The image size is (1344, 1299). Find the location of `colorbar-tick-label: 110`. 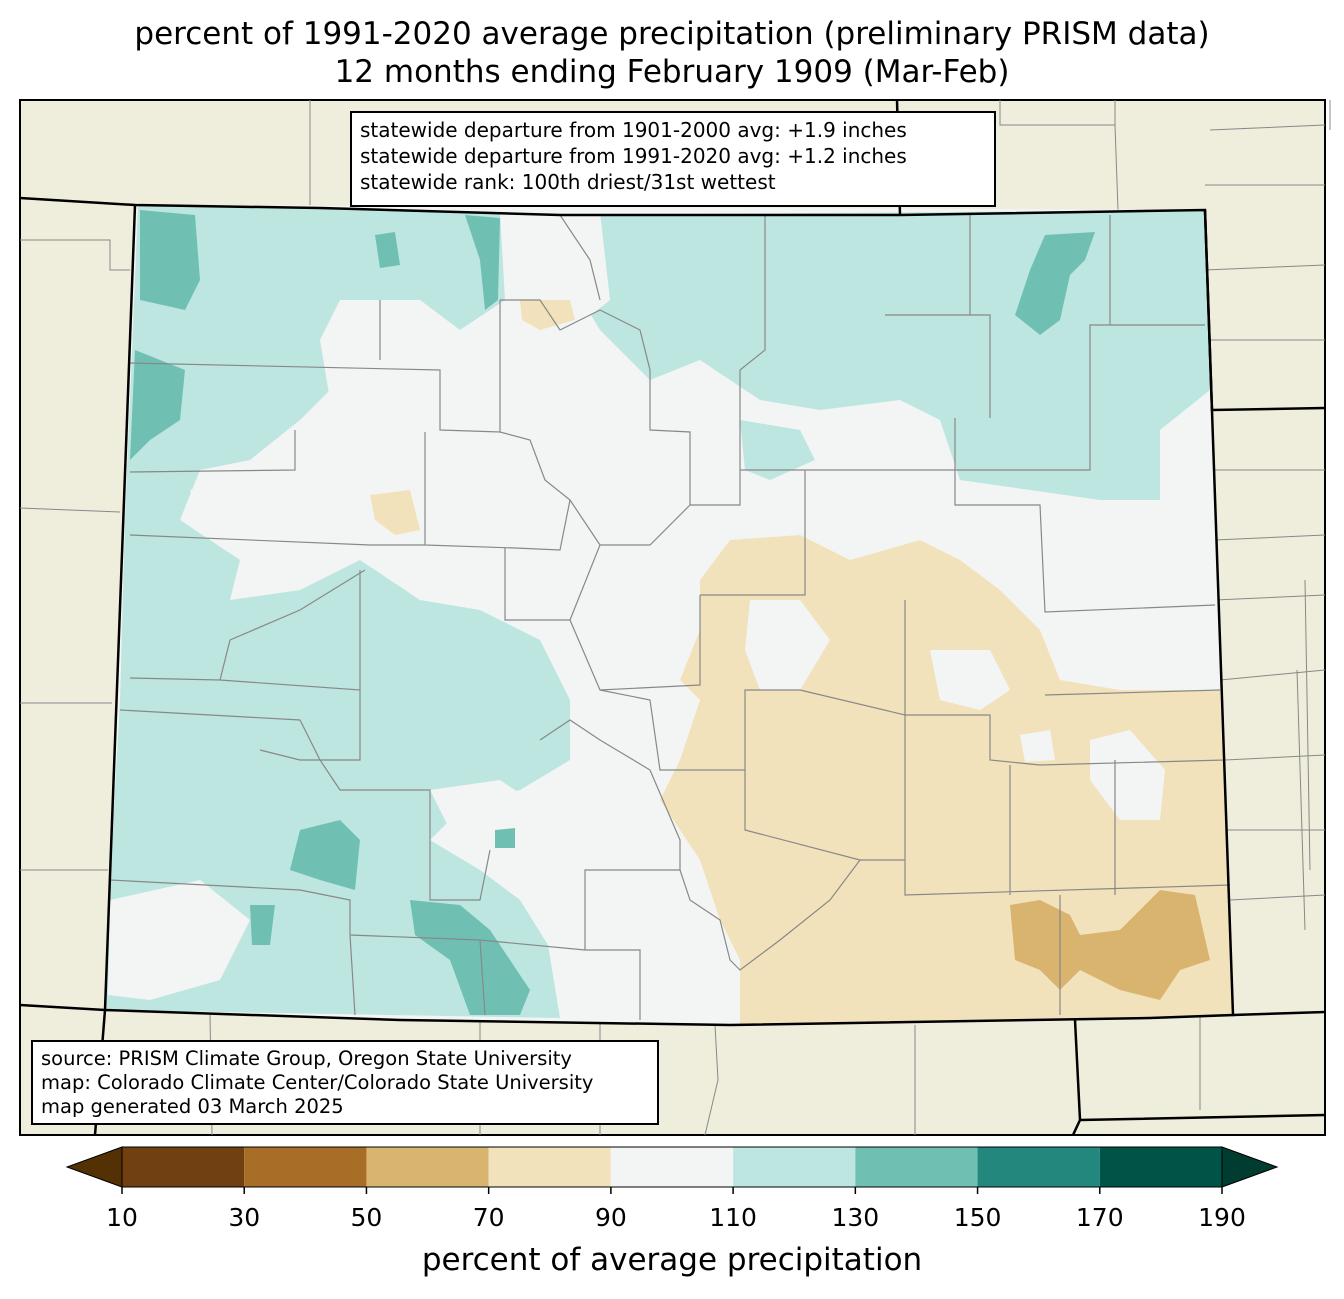

colorbar-tick-label: 110 is located at coordinates (733, 1217).